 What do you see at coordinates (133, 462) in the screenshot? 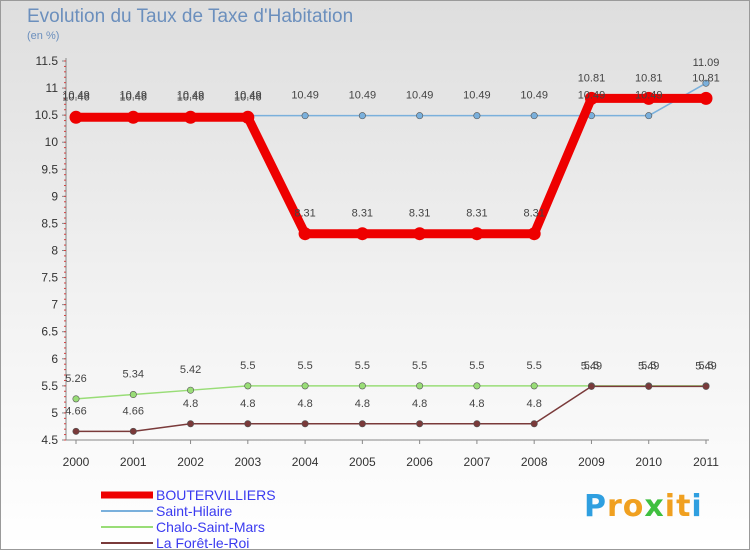
I see `x-tick-label: 2001` at bounding box center [133, 462].